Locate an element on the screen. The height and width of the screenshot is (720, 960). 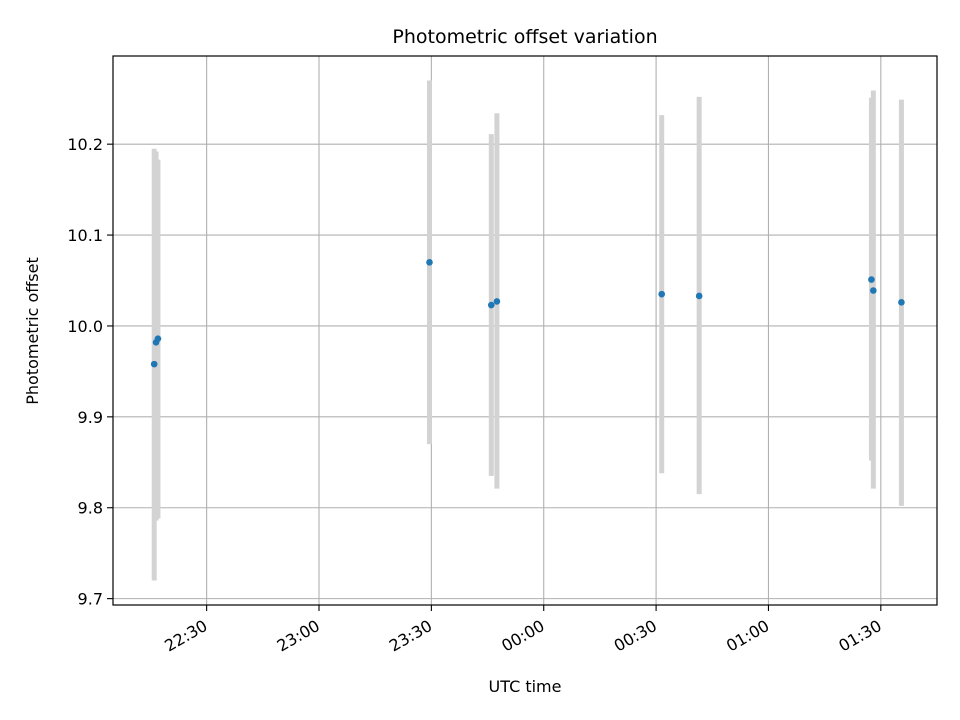
chart-title: Photometric offset variation is located at coordinates (524, 37).